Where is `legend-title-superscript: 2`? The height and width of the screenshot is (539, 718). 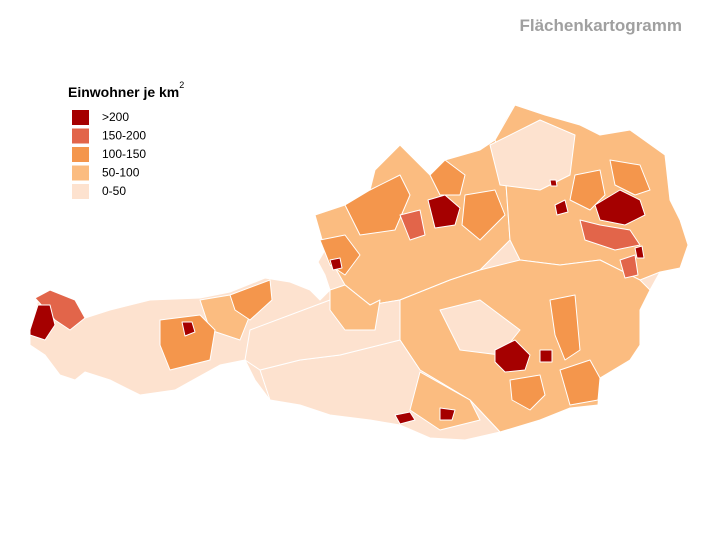
legend-title-superscript: 2 is located at coordinates (181, 85).